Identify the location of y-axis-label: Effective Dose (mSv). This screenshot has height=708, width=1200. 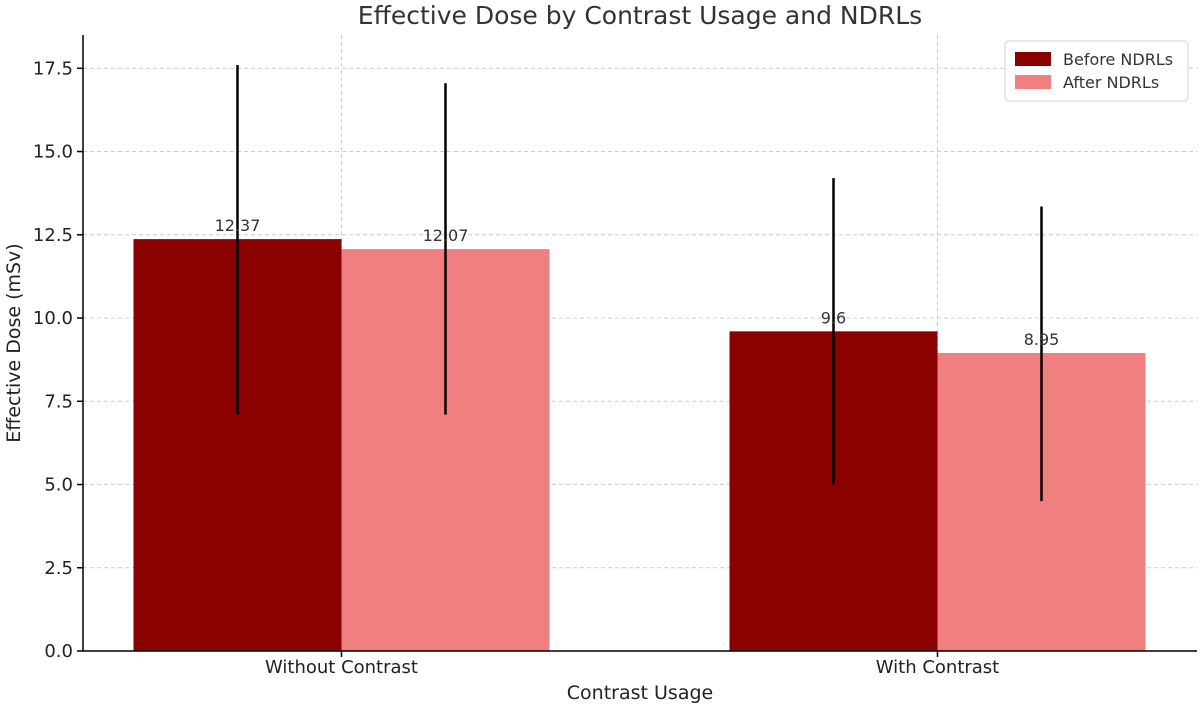
(14, 342).